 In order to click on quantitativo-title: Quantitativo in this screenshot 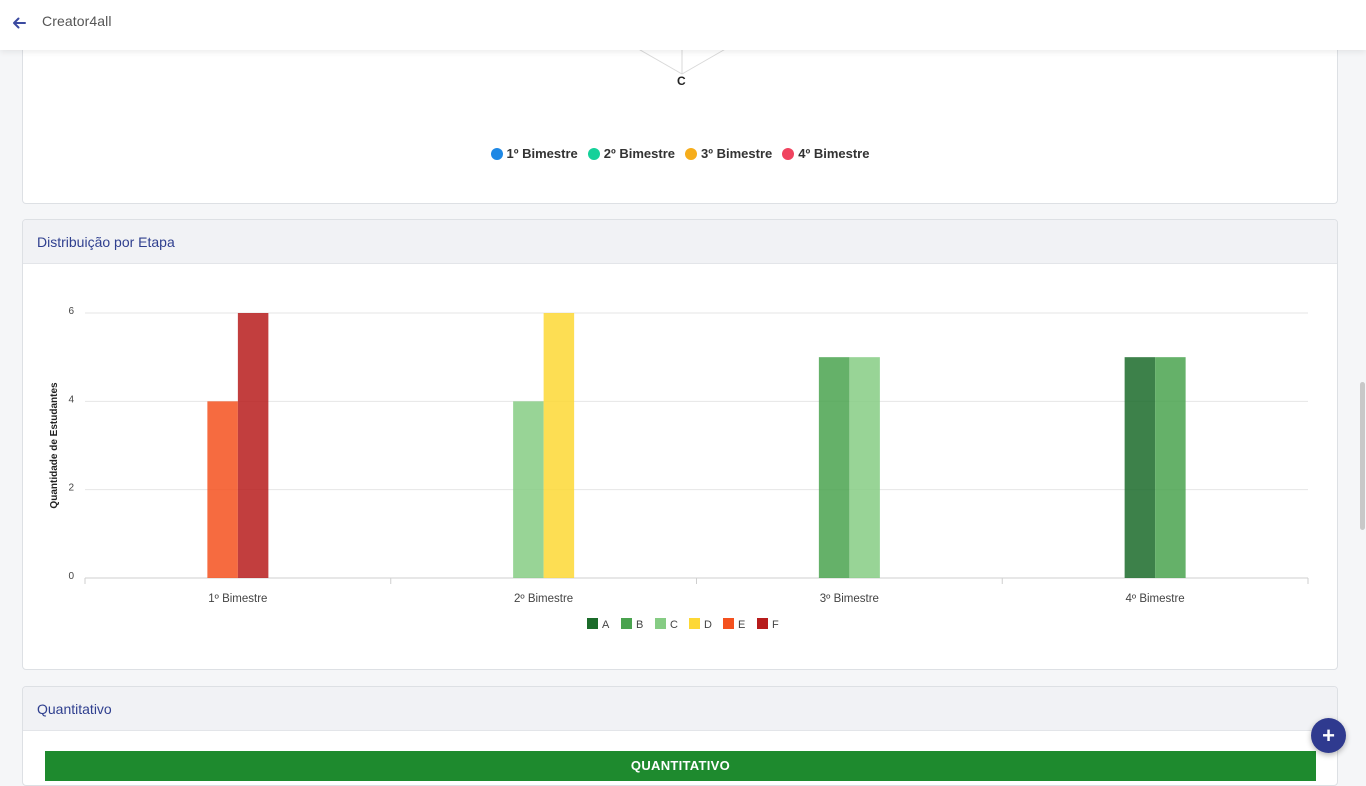, I will do `click(74, 708)`.